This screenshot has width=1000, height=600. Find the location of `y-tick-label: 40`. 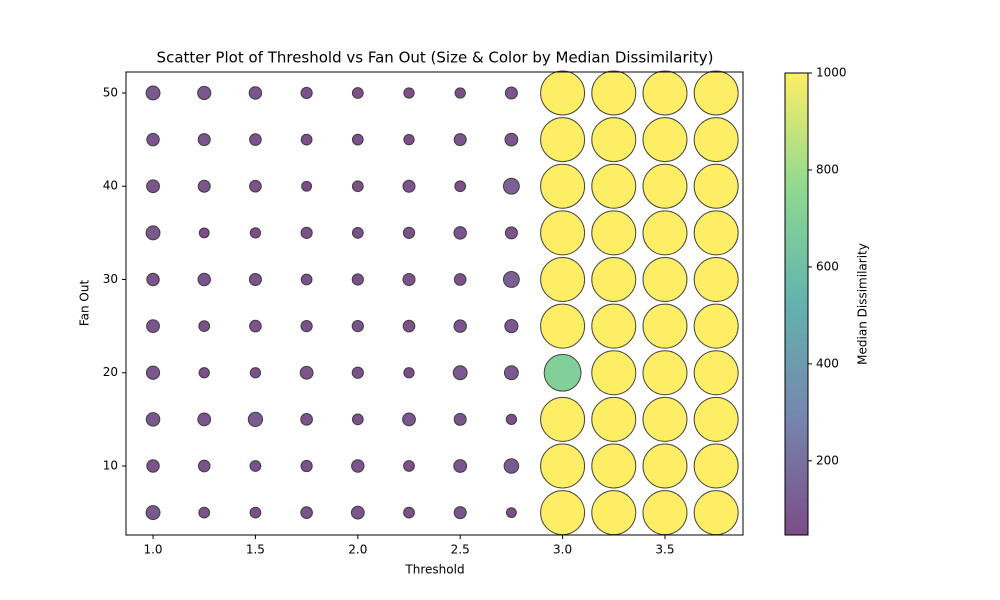

y-tick-label: 40 is located at coordinates (110, 186).